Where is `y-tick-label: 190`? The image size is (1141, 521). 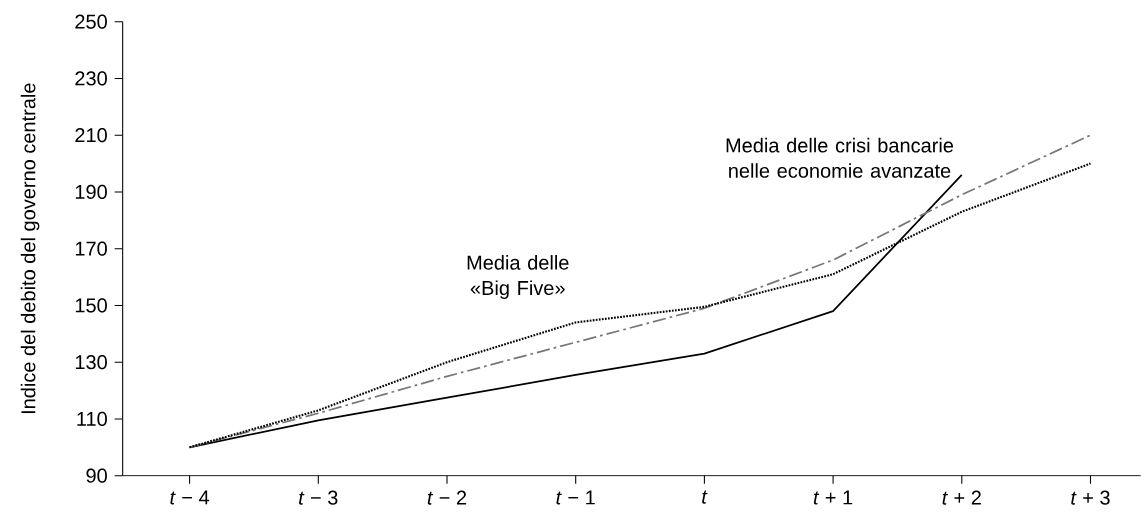 y-tick-label: 190 is located at coordinates (91, 191).